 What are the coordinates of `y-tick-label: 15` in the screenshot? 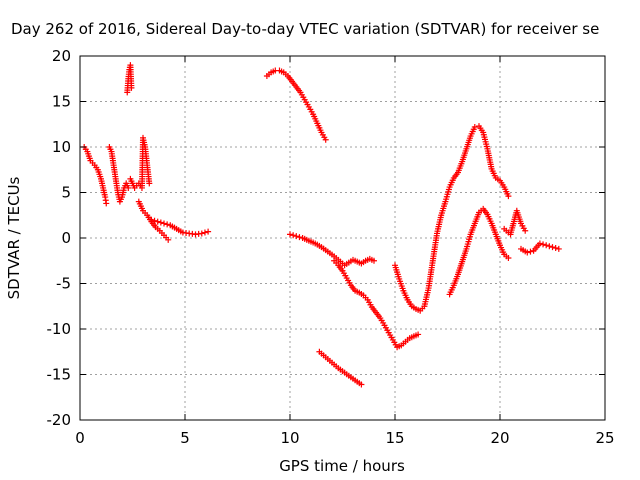 It's located at (61, 102).